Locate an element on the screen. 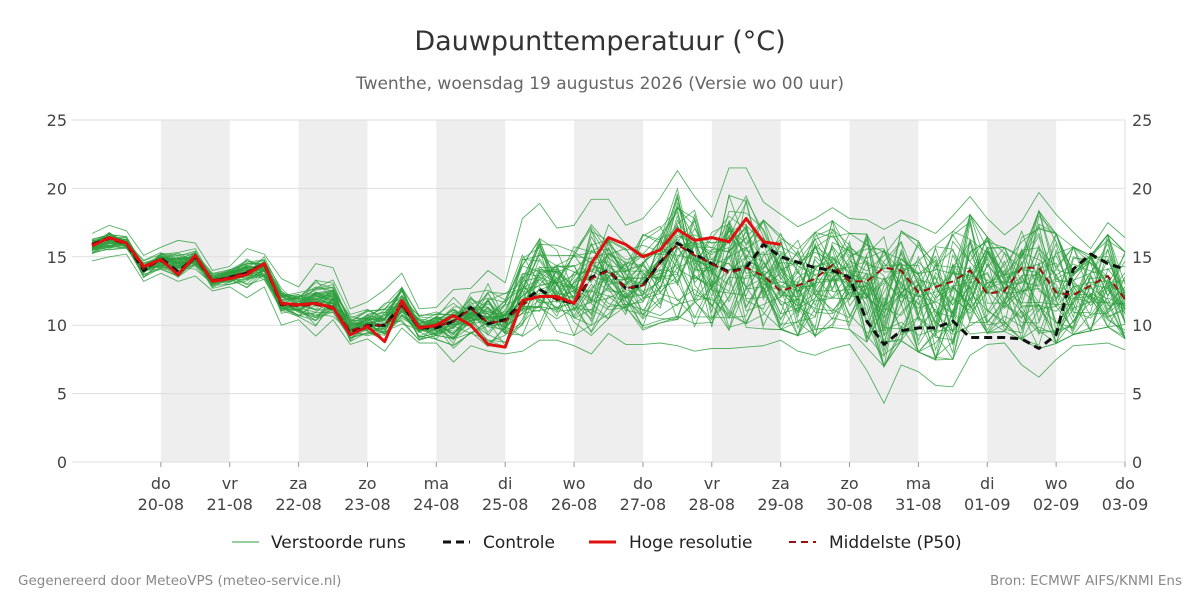 This screenshot has width=1200, height=600. y-tick-left-10: 10 is located at coordinates (57, 325).